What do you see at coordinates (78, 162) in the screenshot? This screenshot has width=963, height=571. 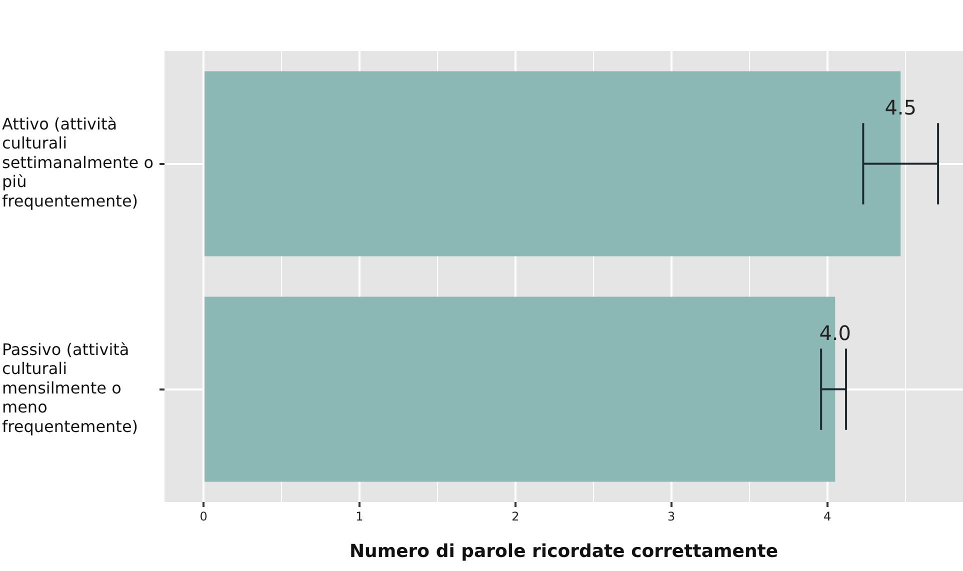 I see `y-tick-label: Attivo (attività culturali settimanalmente o più frequentemente)` at bounding box center [78, 162].